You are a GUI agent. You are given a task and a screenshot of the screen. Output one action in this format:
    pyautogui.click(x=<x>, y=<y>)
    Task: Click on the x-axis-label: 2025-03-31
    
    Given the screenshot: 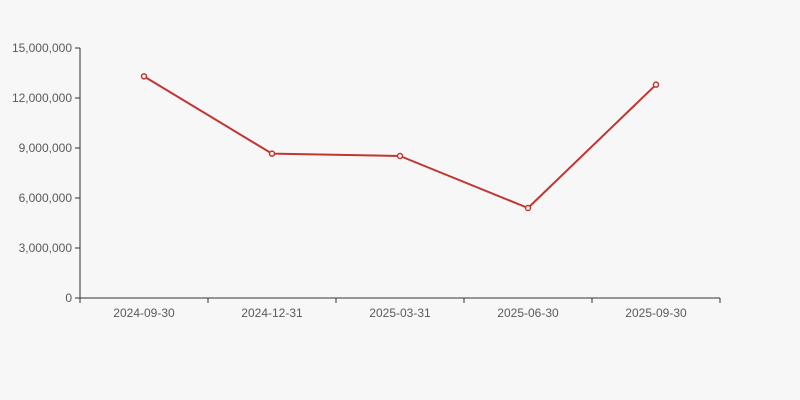 What is the action you would take?
    pyautogui.click(x=400, y=313)
    